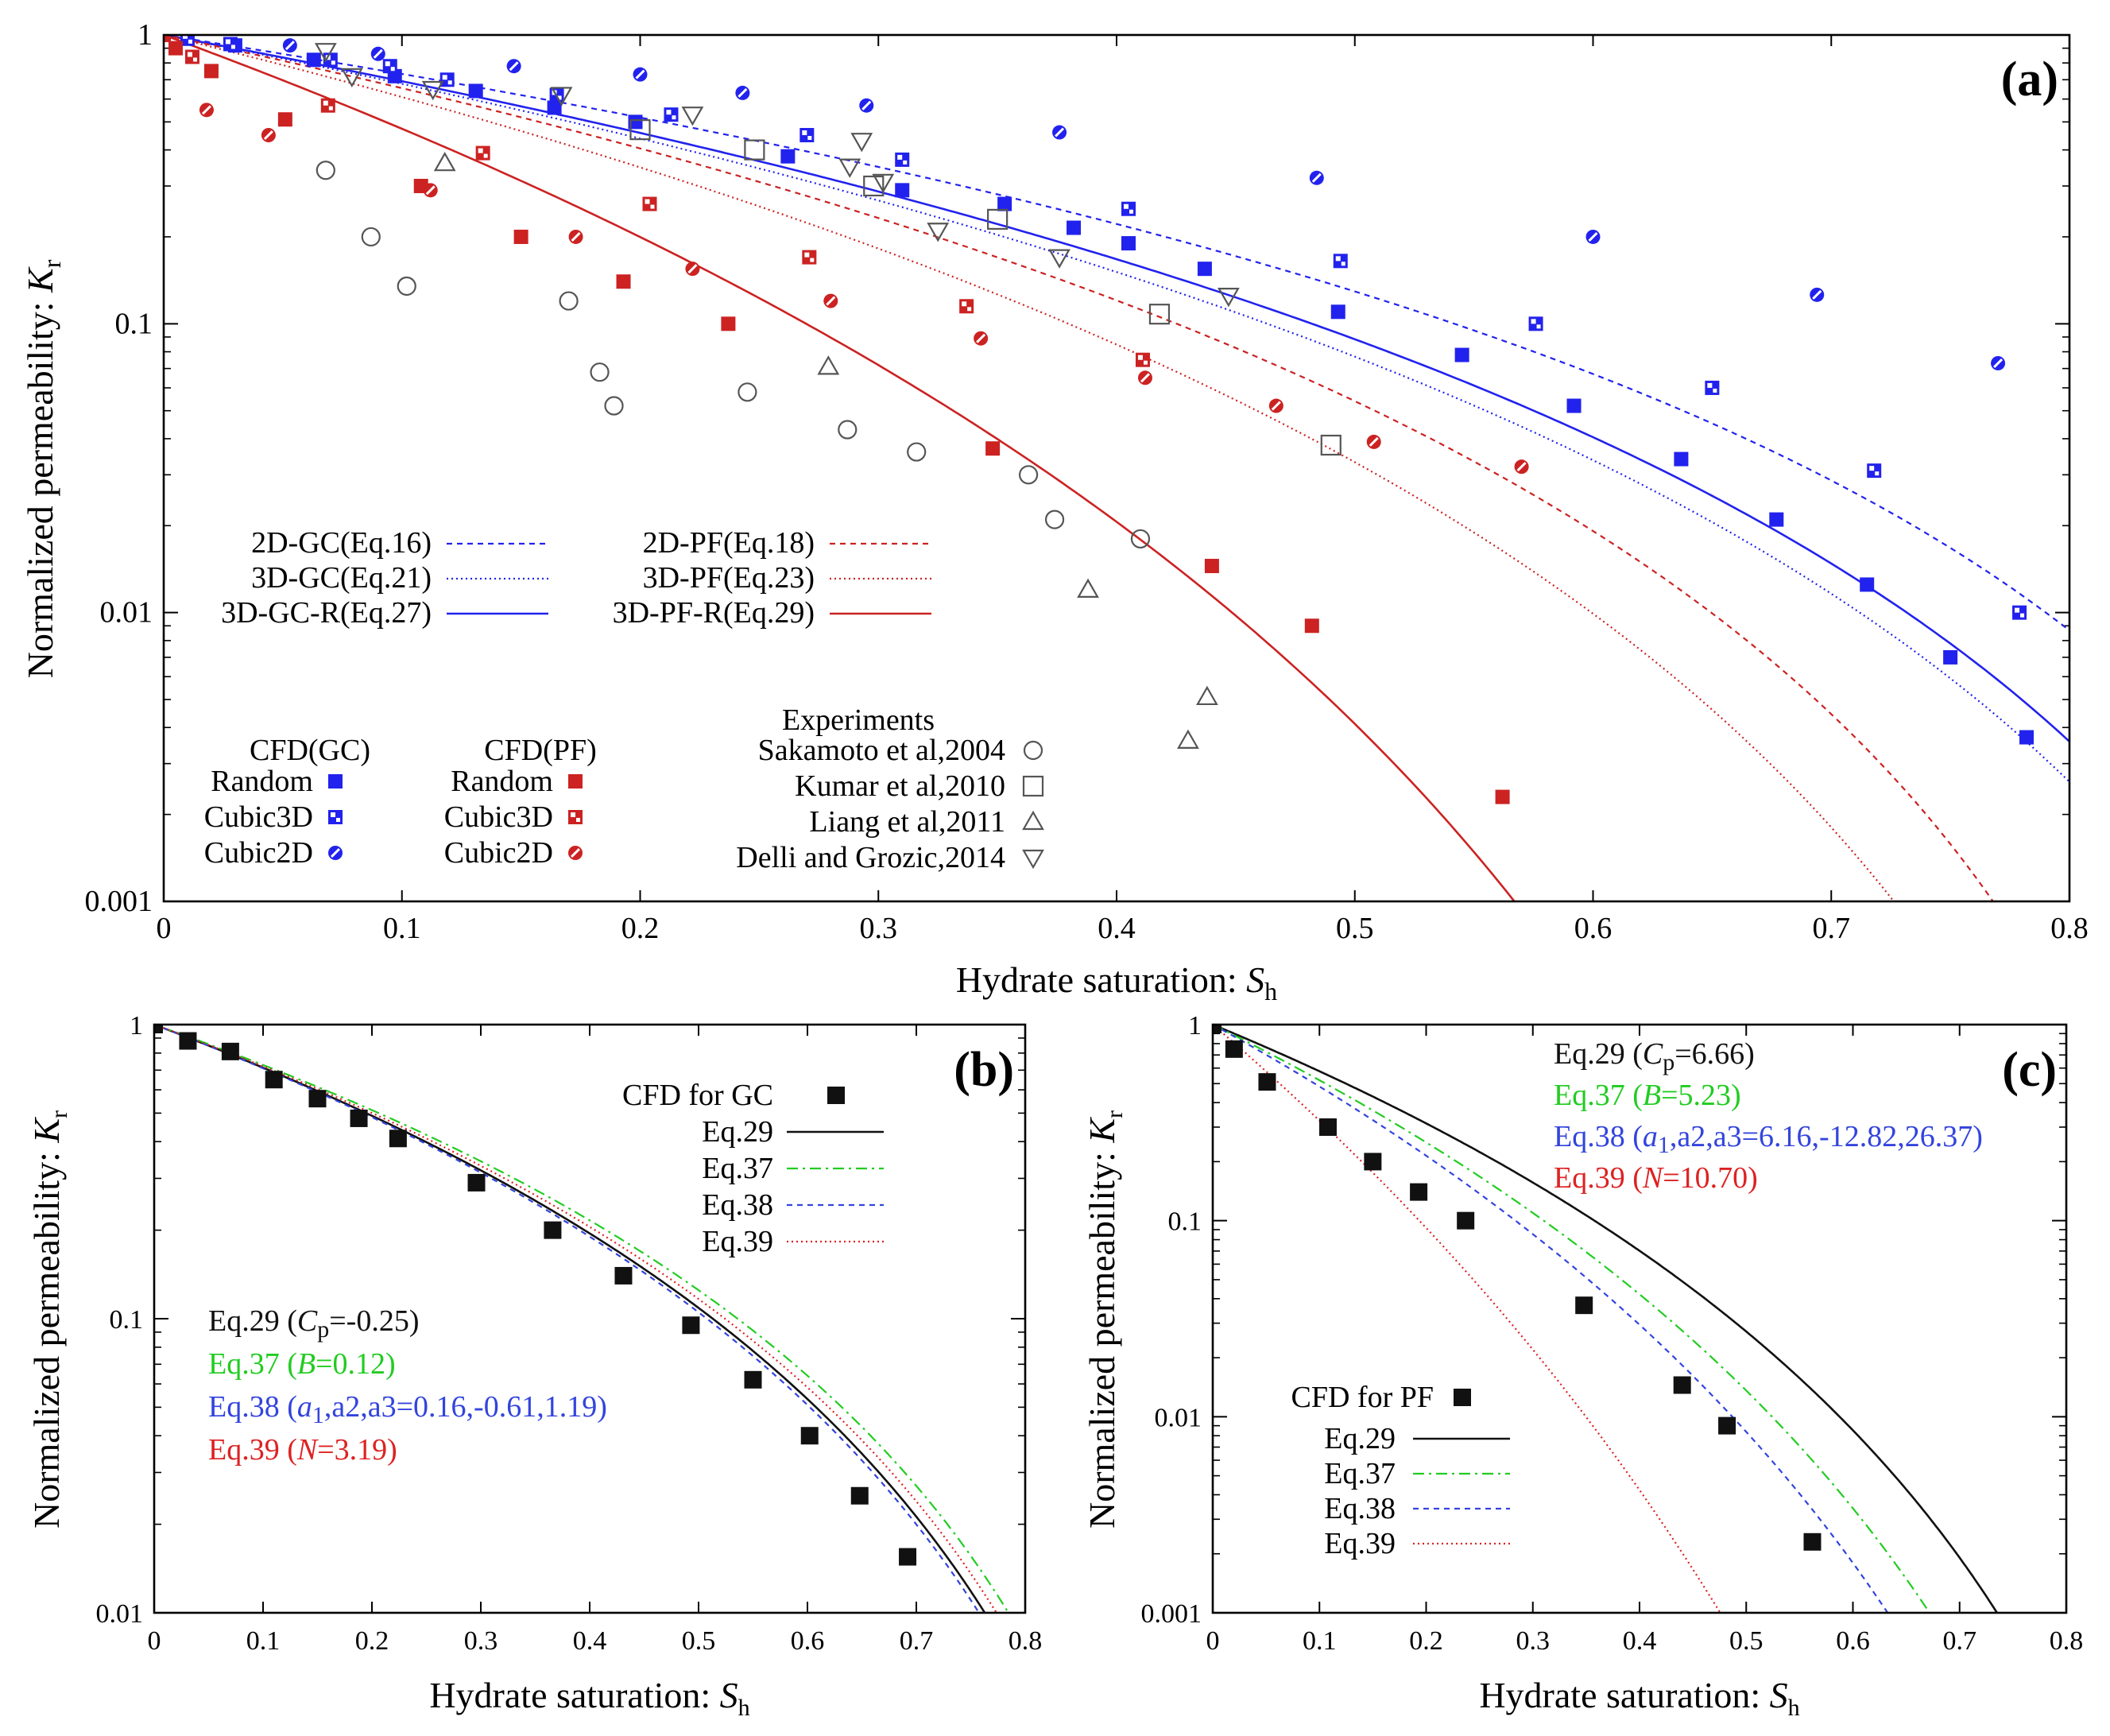  What do you see at coordinates (1593, 928) in the screenshot?
I see `x-tick-label: 0.6` at bounding box center [1593, 928].